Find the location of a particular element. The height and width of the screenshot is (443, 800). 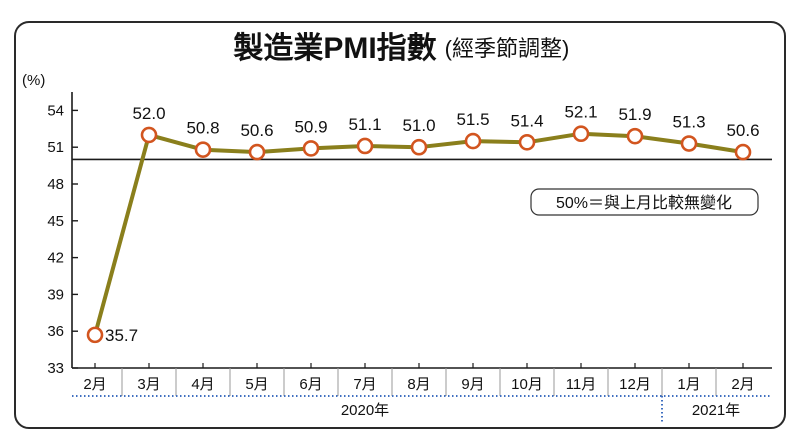

x-tick-label: 8月 is located at coordinates (418, 384).